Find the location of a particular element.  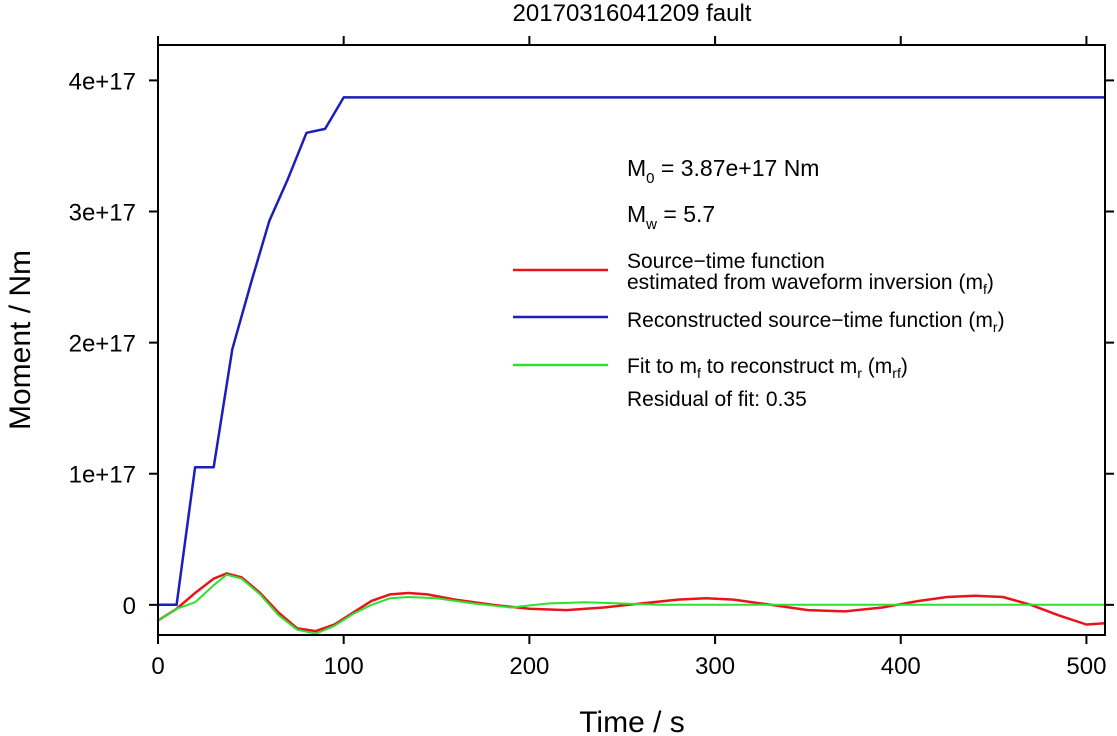

x-tick-label: 100 is located at coordinates (344, 666).